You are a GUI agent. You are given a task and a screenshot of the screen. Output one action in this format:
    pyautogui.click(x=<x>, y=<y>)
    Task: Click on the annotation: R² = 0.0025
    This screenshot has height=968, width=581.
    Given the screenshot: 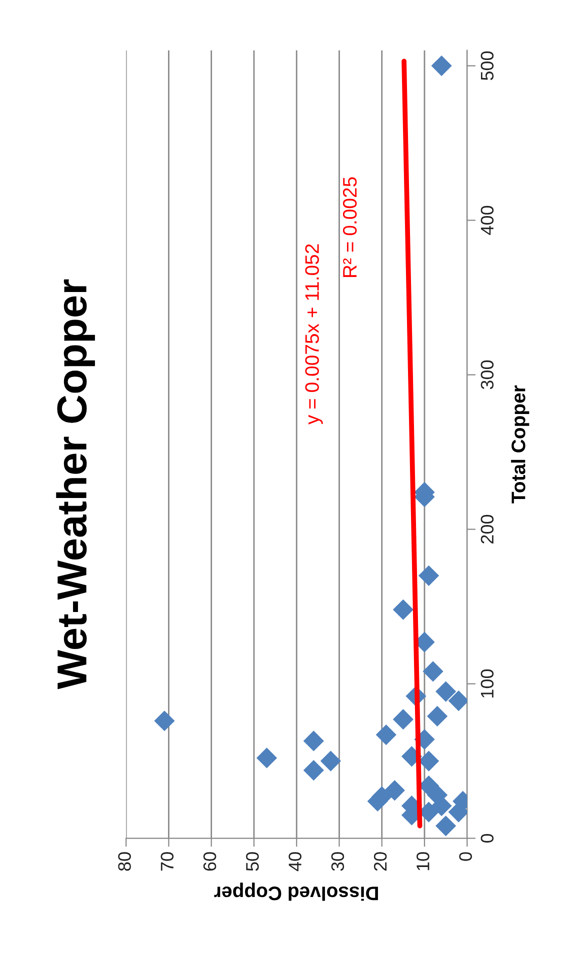 What is the action you would take?
    pyautogui.click(x=349, y=227)
    